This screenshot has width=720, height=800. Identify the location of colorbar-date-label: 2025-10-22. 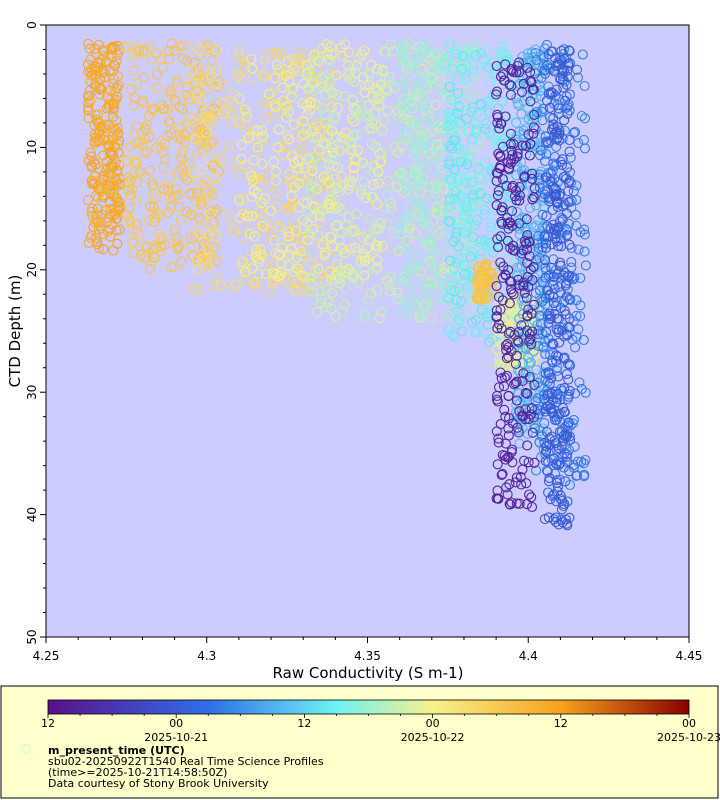
(433, 737).